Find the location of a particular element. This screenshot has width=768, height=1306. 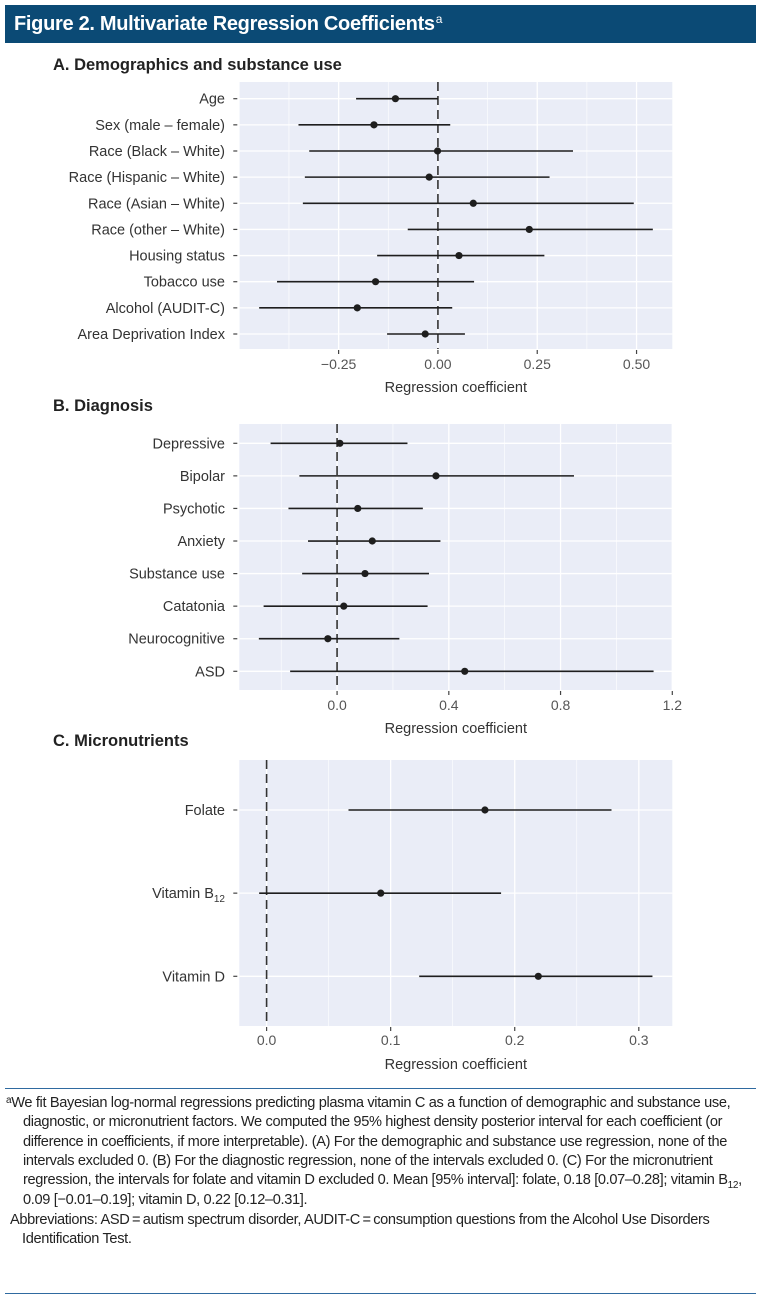

row-label: Anxiety is located at coordinates (201, 542).